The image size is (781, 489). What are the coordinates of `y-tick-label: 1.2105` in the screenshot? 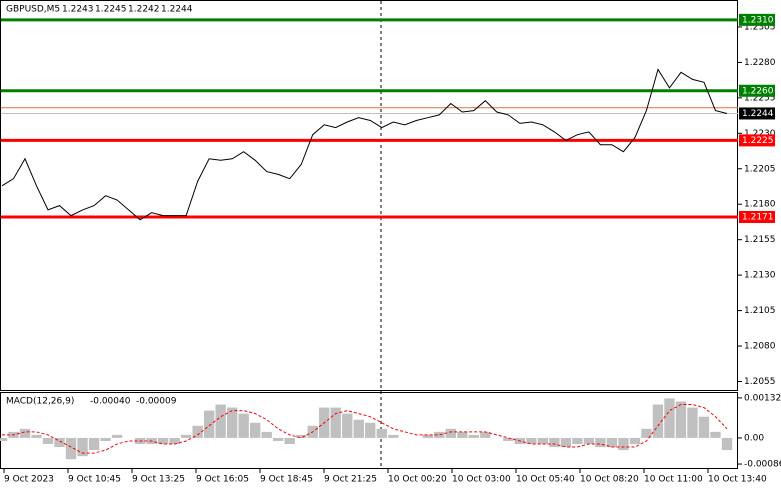 It's located at (760, 311).